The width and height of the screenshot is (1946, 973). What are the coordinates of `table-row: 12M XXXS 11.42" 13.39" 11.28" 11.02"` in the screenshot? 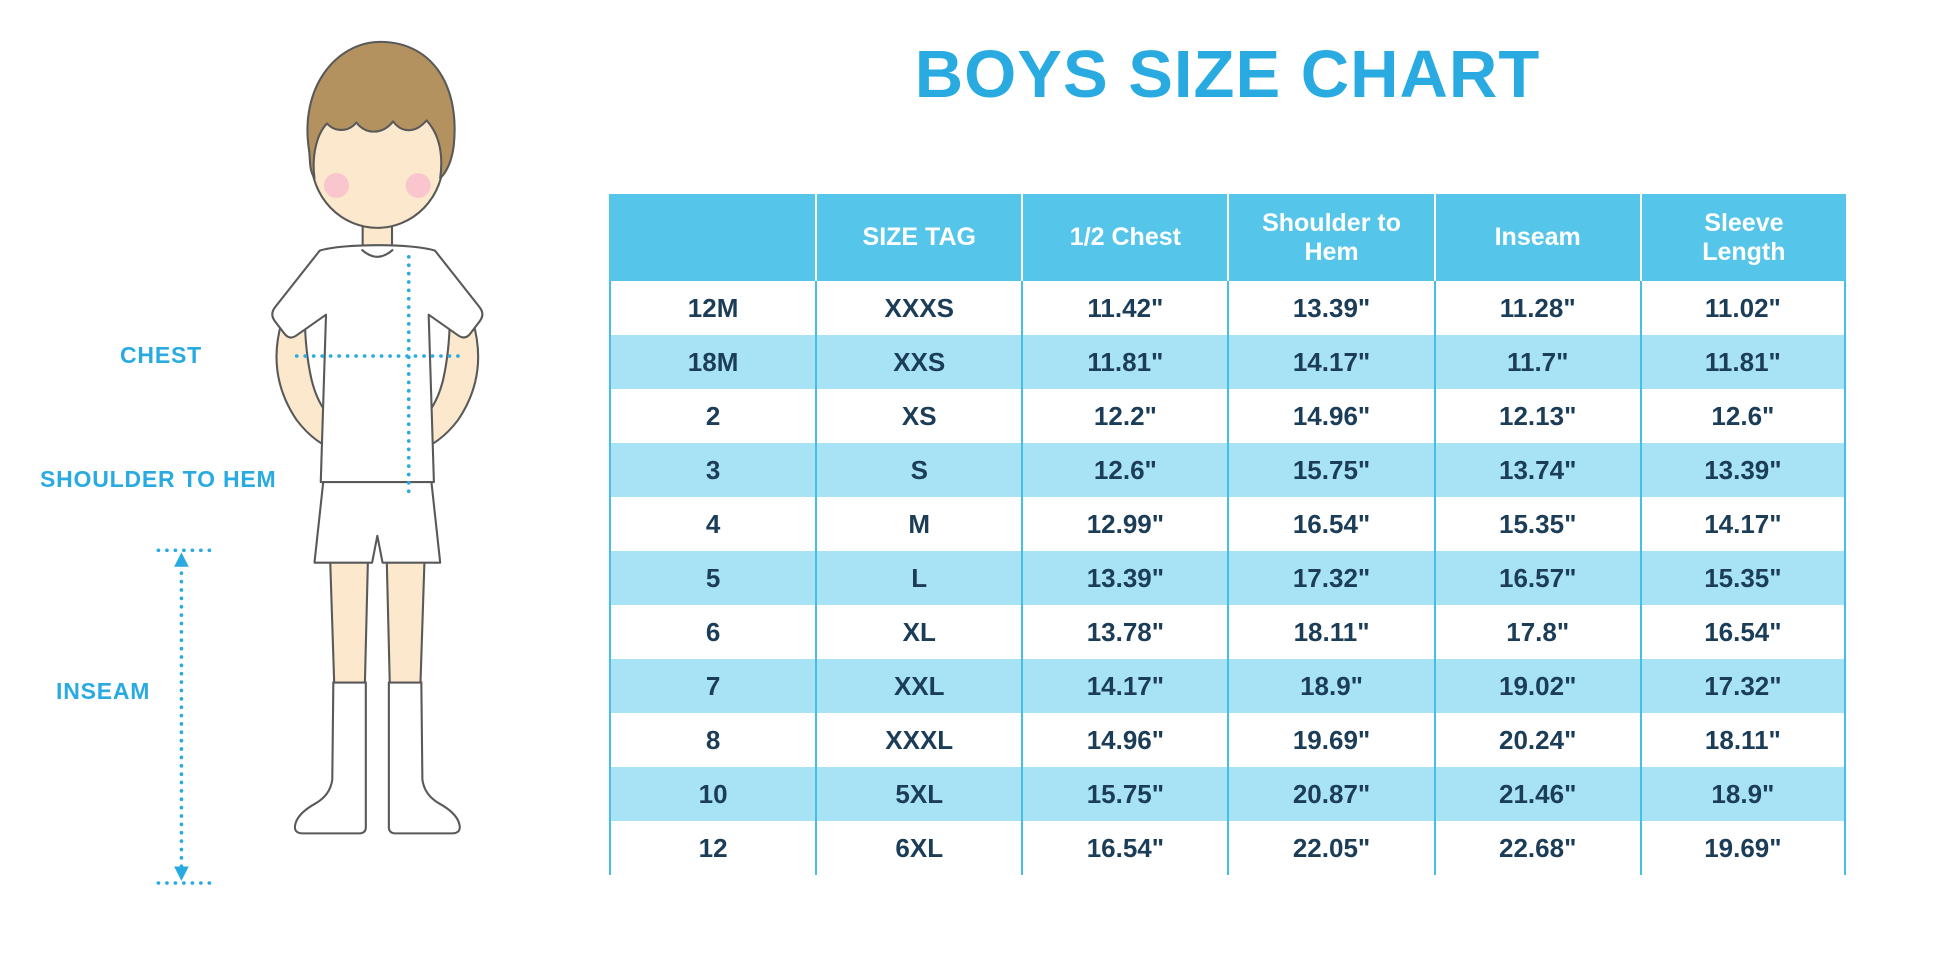 It's located at (1227, 308).